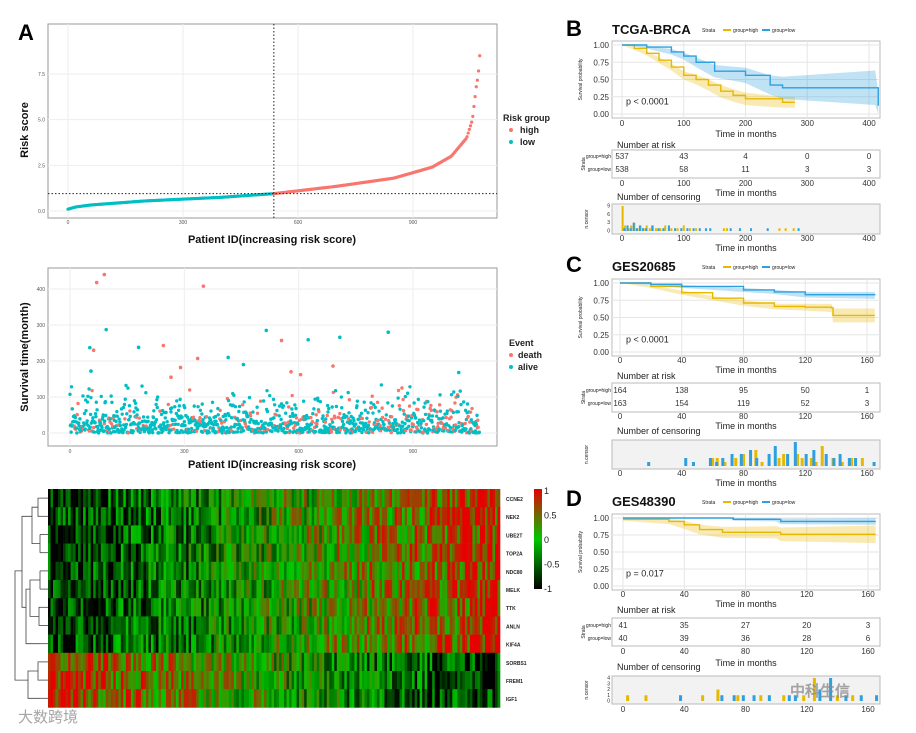 The width and height of the screenshot is (916, 733). What do you see at coordinates (41, 75) in the screenshot?
I see `y-tick-label: 7.5` at bounding box center [41, 75].